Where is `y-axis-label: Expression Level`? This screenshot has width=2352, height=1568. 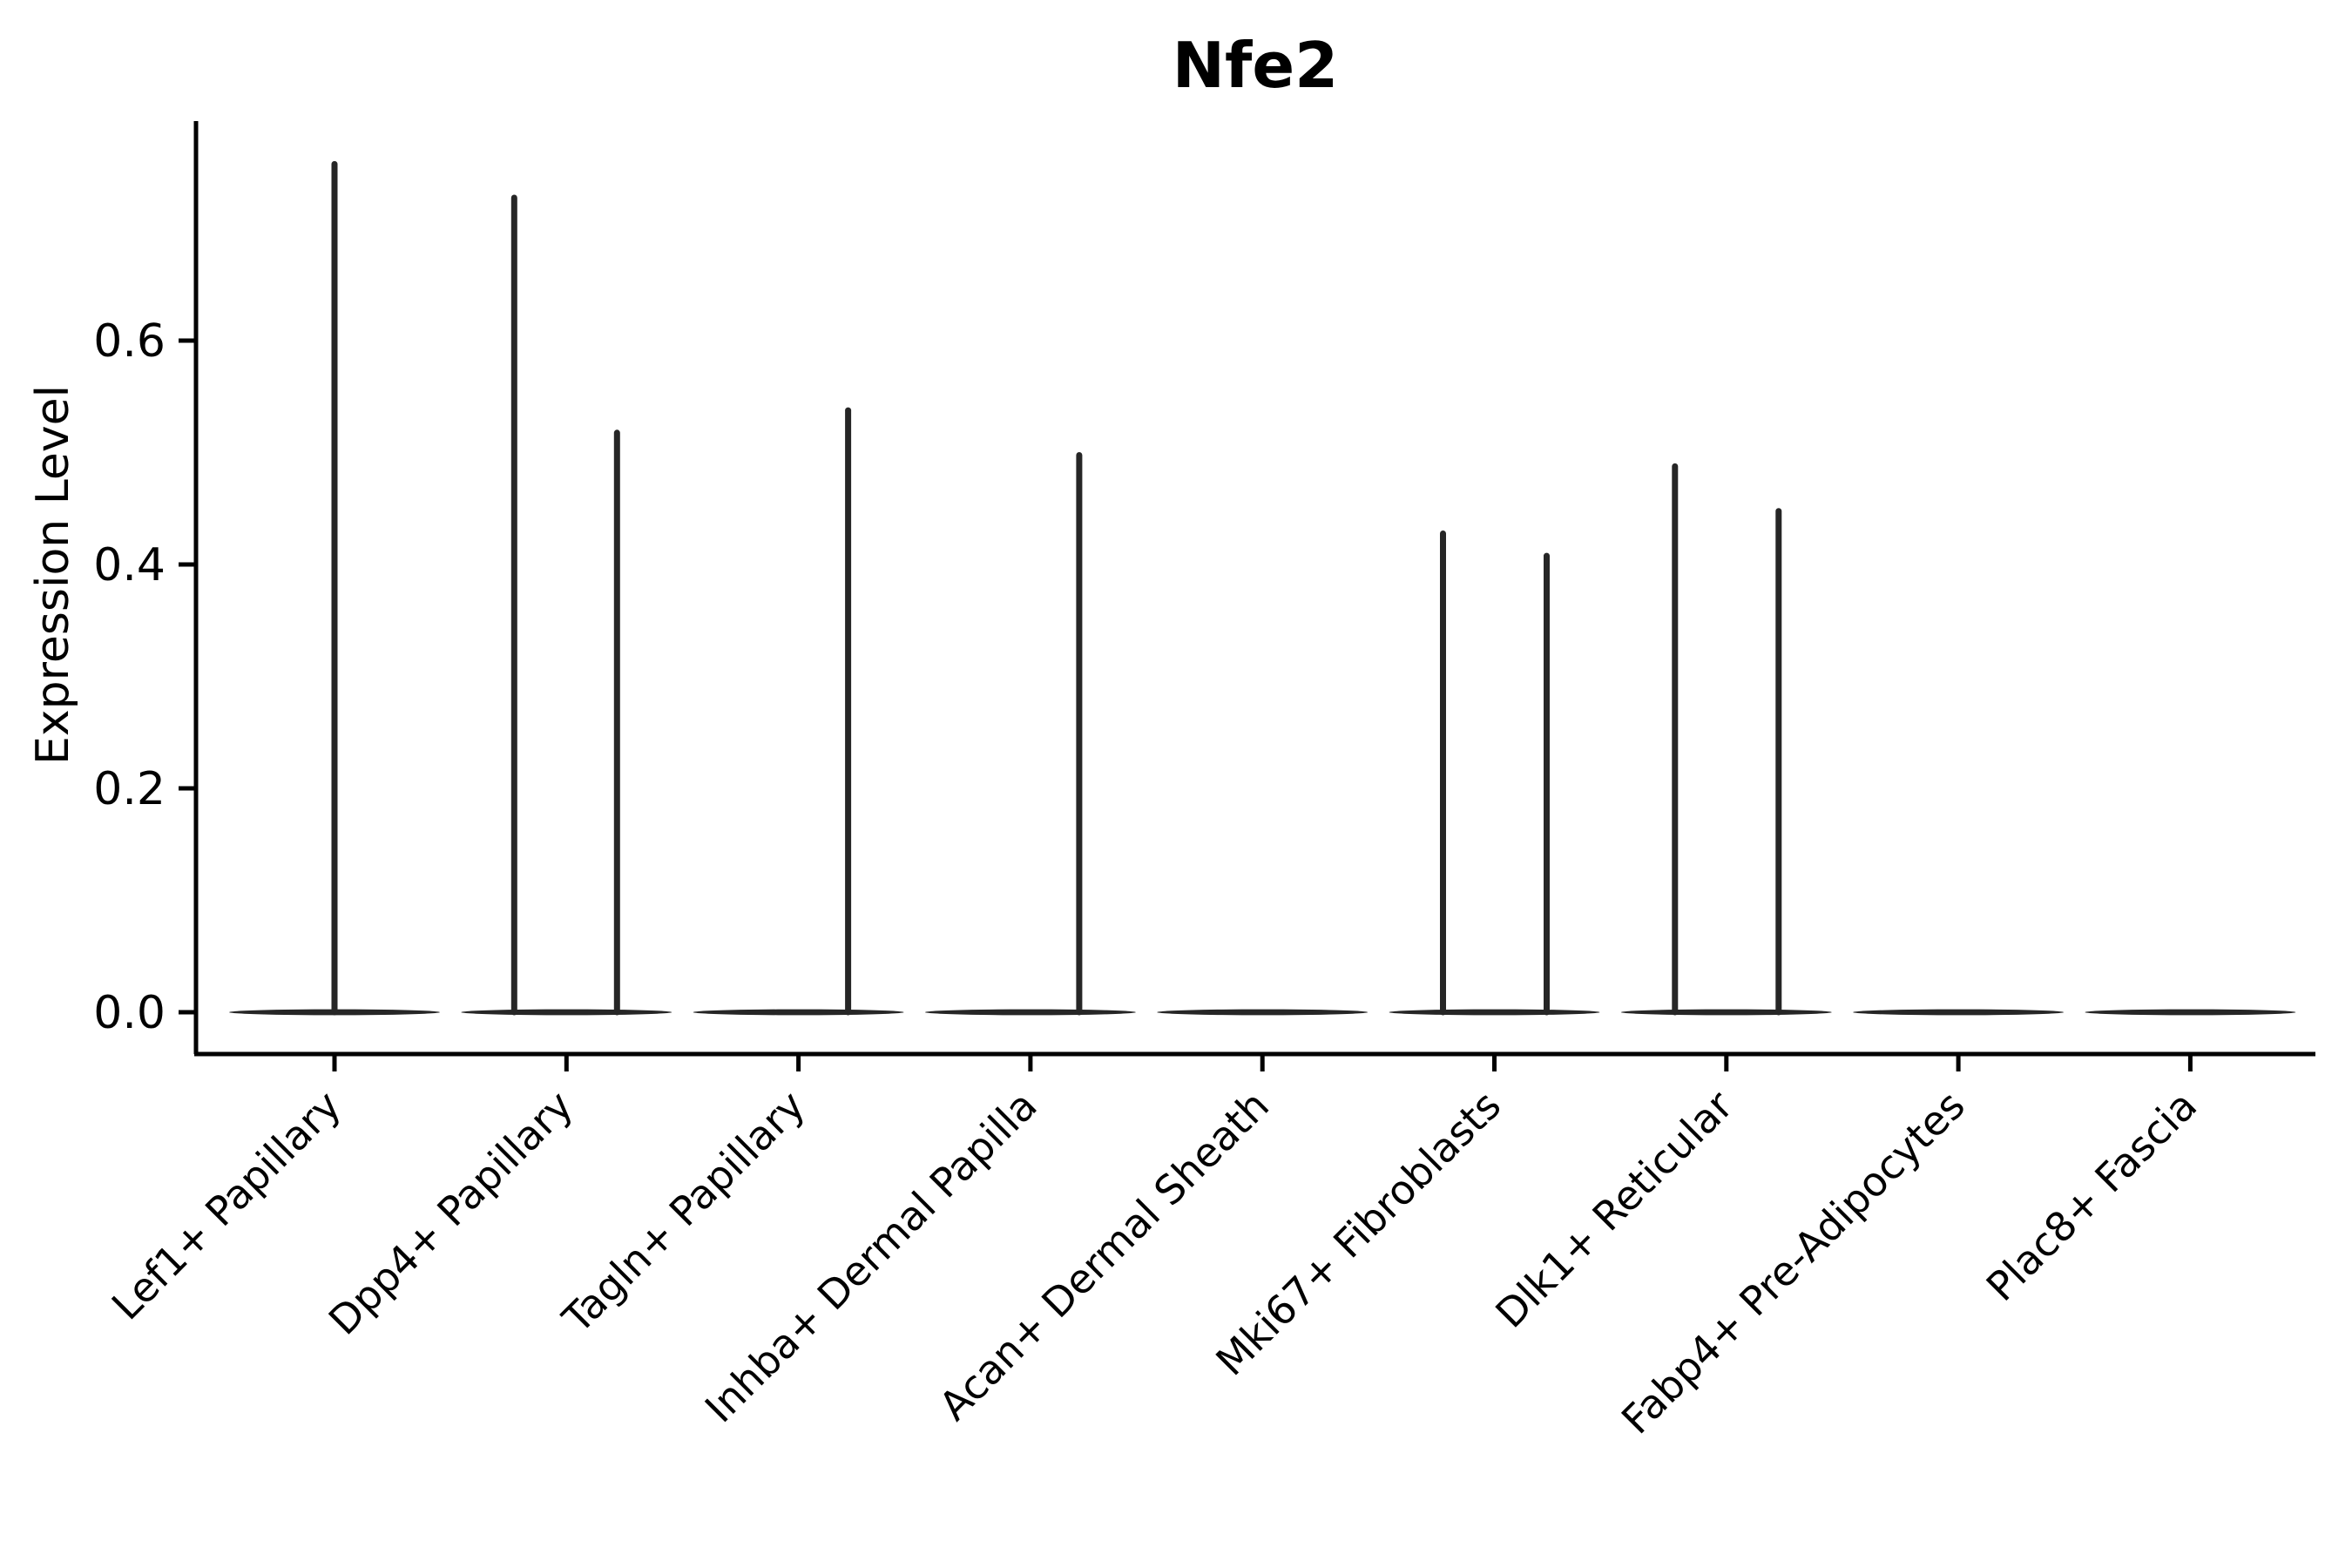 y-axis-label: Expression Level is located at coordinates (53, 575).